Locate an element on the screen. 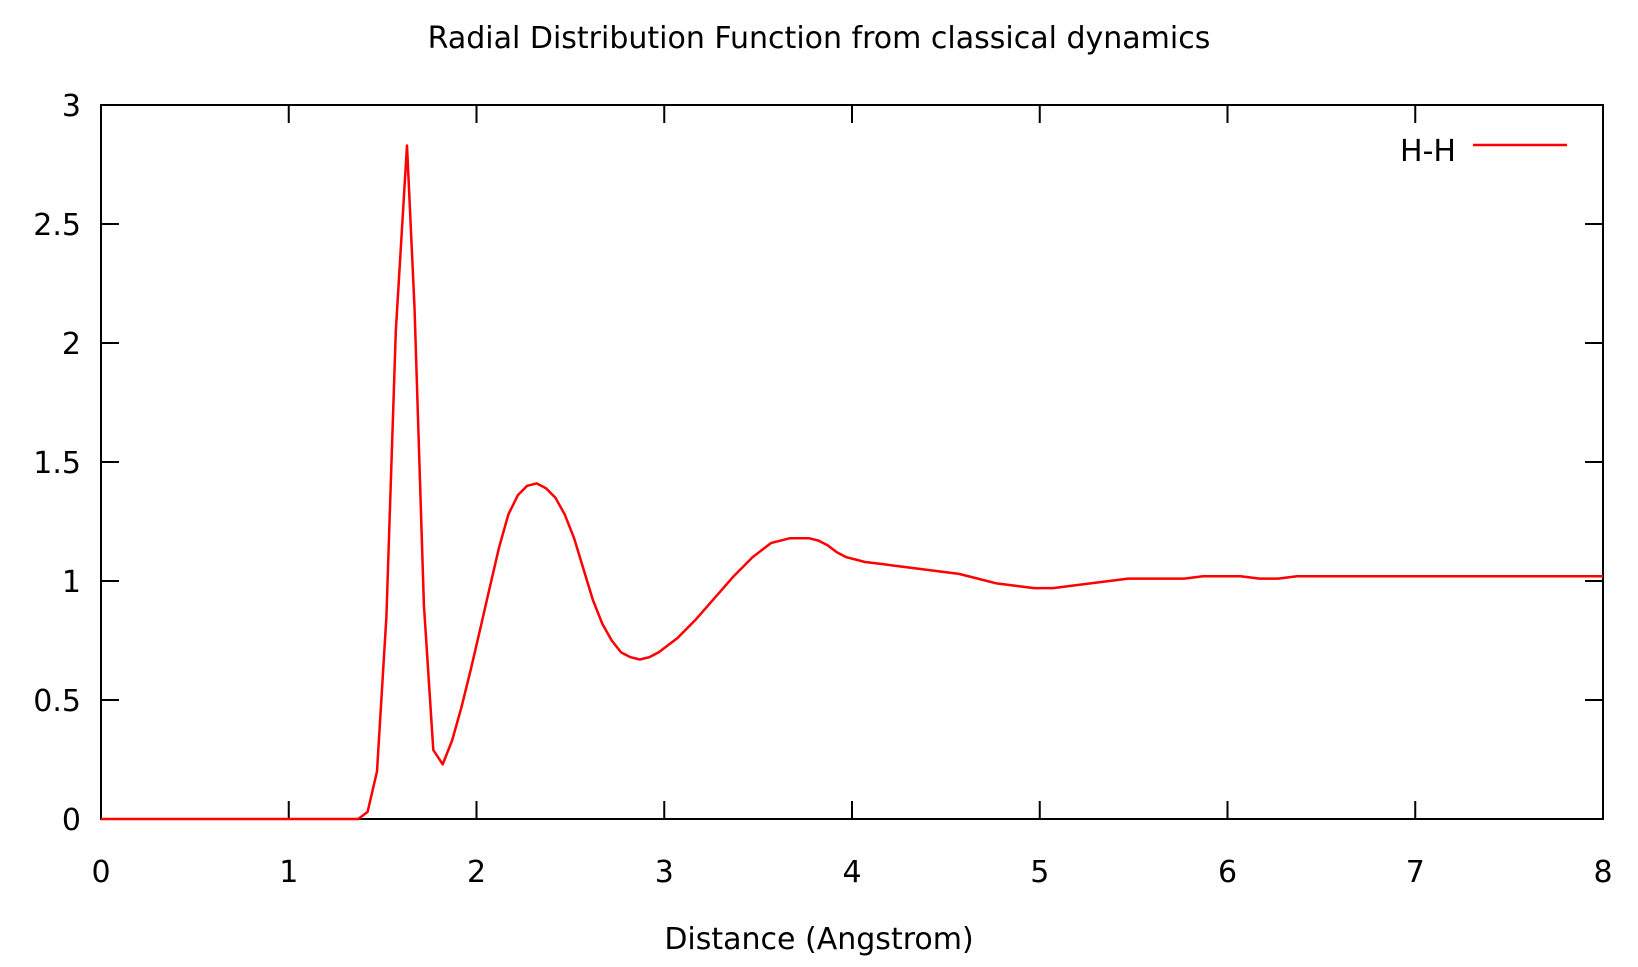 Image resolution: width=1638 pixels, height=967 pixels. x-tick-label: 4 is located at coordinates (851, 872).